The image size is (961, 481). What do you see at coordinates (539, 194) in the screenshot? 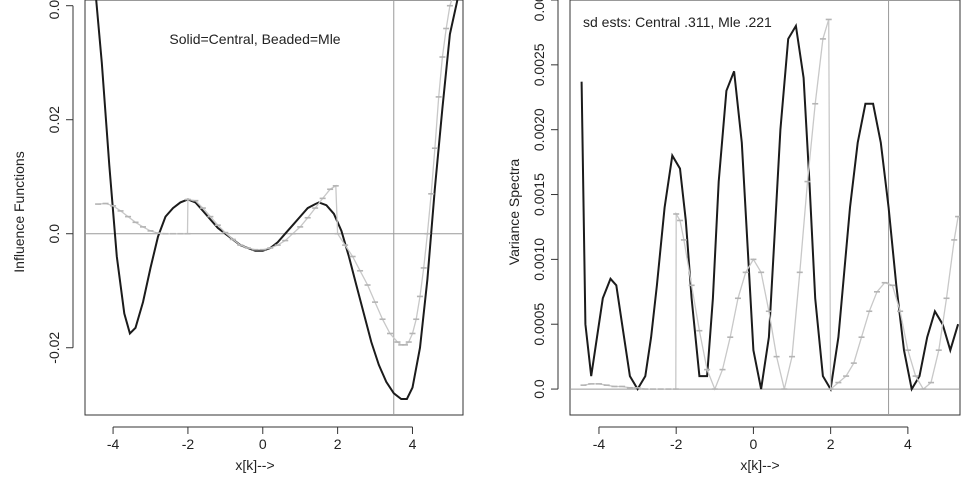
I see `y-tick-label: 0.0015` at bounding box center [539, 194].